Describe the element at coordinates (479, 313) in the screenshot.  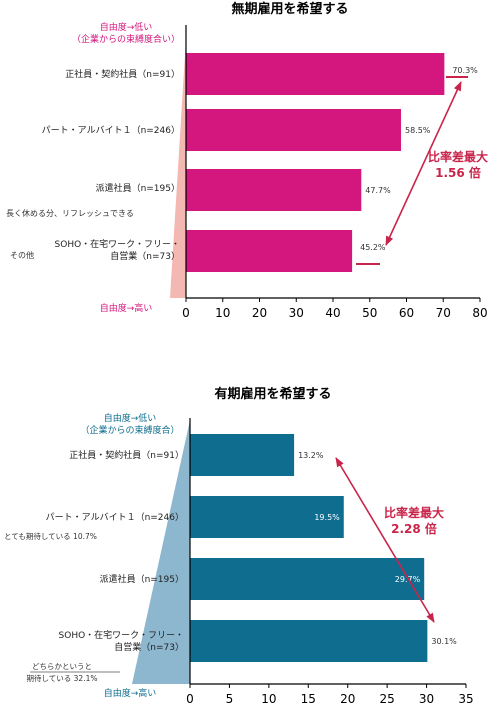
I see `x-tick-label: 80` at that location.